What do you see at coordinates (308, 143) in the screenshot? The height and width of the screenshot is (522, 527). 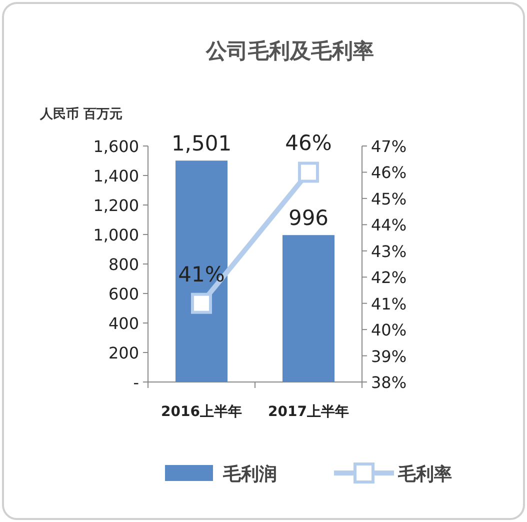 I see `data-label: 46%` at bounding box center [308, 143].